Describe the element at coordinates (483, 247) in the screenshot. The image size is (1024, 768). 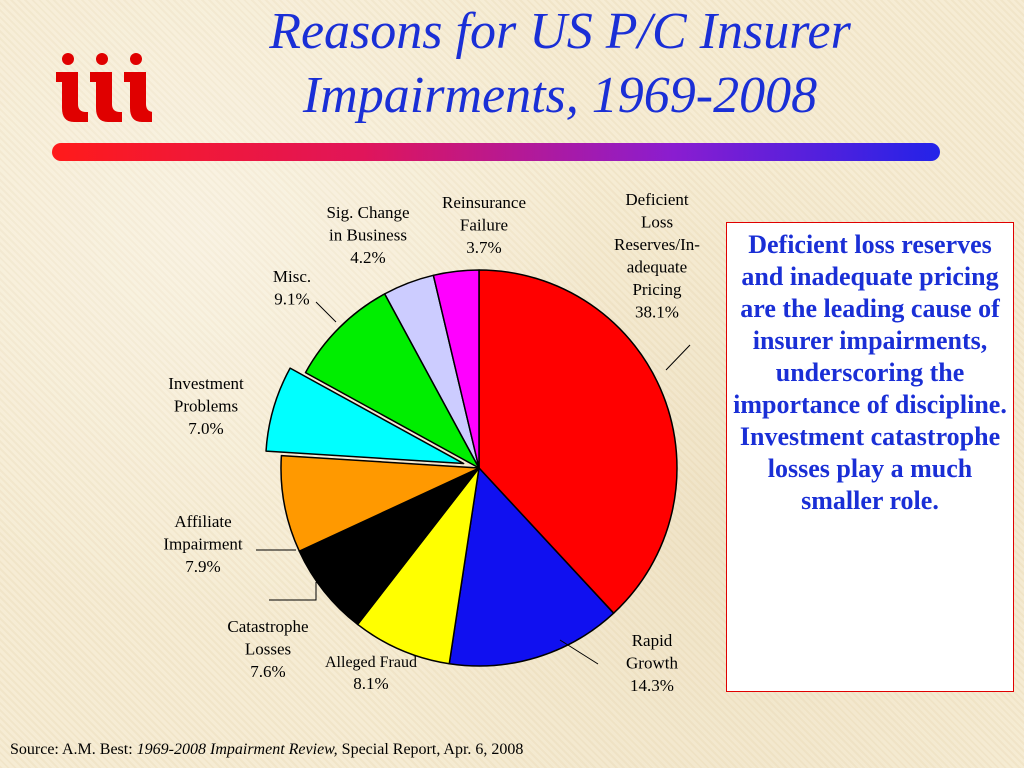
I see `slice-label-8-line-2: 3.7%` at that location.